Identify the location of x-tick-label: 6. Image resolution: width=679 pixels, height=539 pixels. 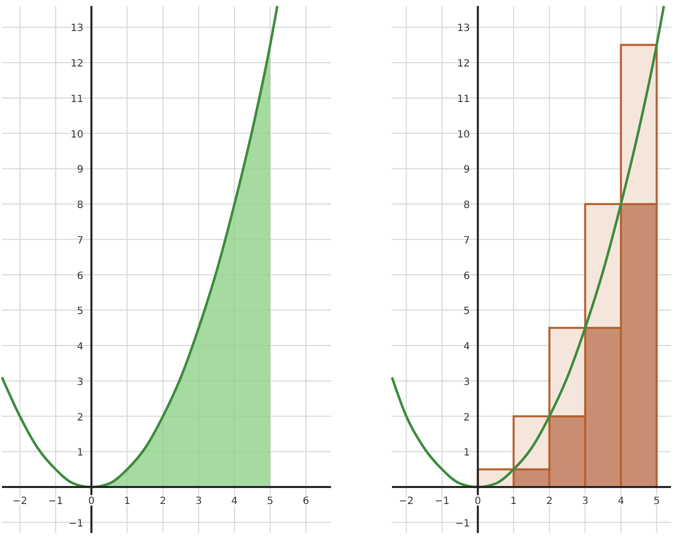
(306, 502).